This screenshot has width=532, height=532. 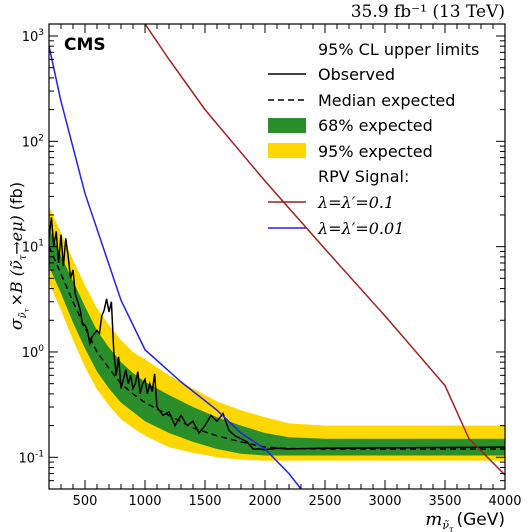 I want to click on y-tick-labels: 10⁻¹ 10⁰ 10¹ 10² 10³, so click(x=31, y=247).